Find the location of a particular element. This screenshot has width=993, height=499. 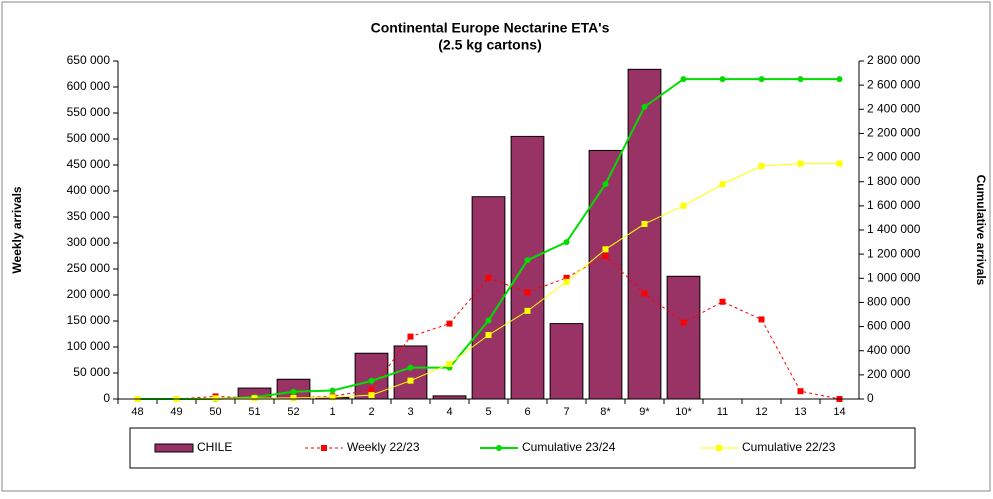

y2-tick-label: 1 600 000 is located at coordinates (894, 205).